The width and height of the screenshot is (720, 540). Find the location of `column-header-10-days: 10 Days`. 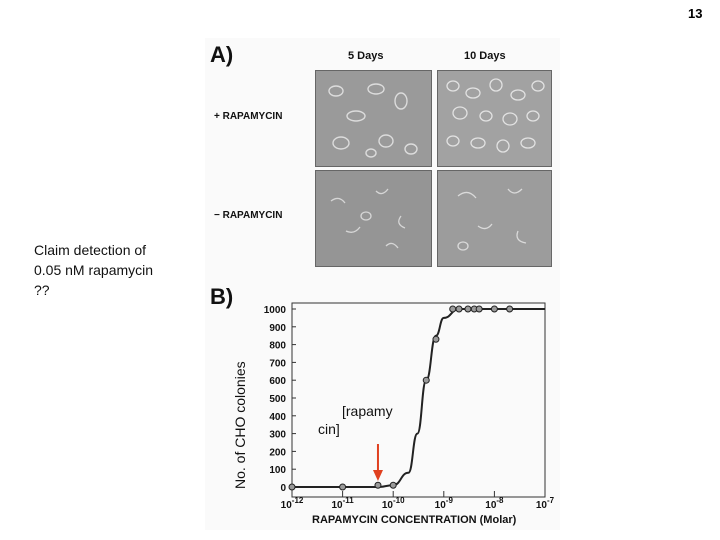

column-header-10-days: 10 Days is located at coordinates (485, 56).